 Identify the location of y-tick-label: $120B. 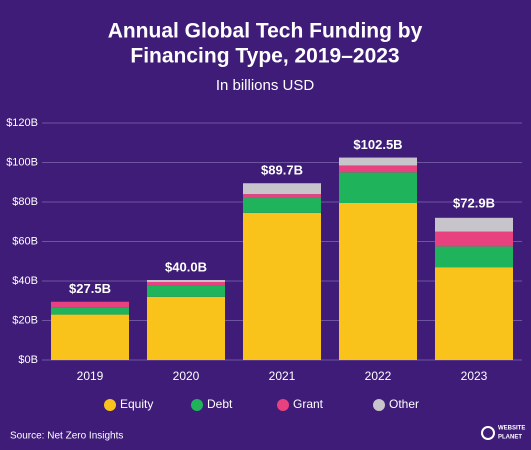
(22, 123).